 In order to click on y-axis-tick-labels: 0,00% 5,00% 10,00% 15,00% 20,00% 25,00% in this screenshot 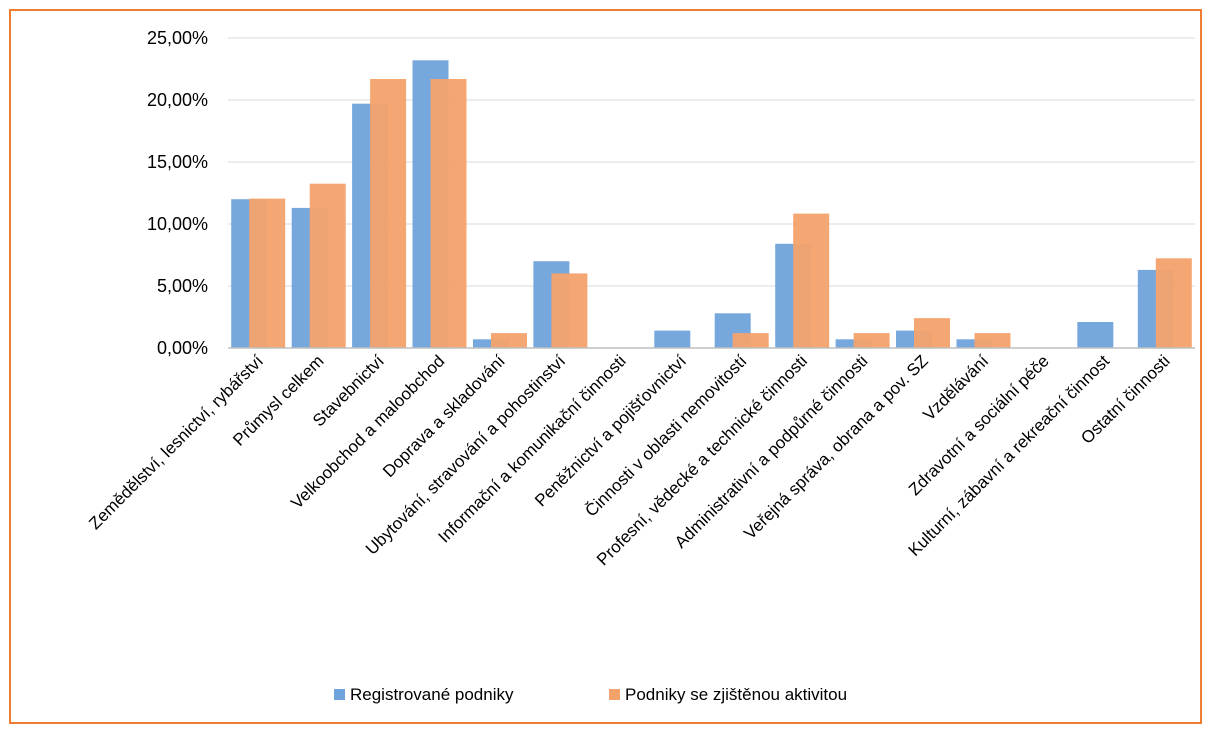, I will do `click(177, 193)`.